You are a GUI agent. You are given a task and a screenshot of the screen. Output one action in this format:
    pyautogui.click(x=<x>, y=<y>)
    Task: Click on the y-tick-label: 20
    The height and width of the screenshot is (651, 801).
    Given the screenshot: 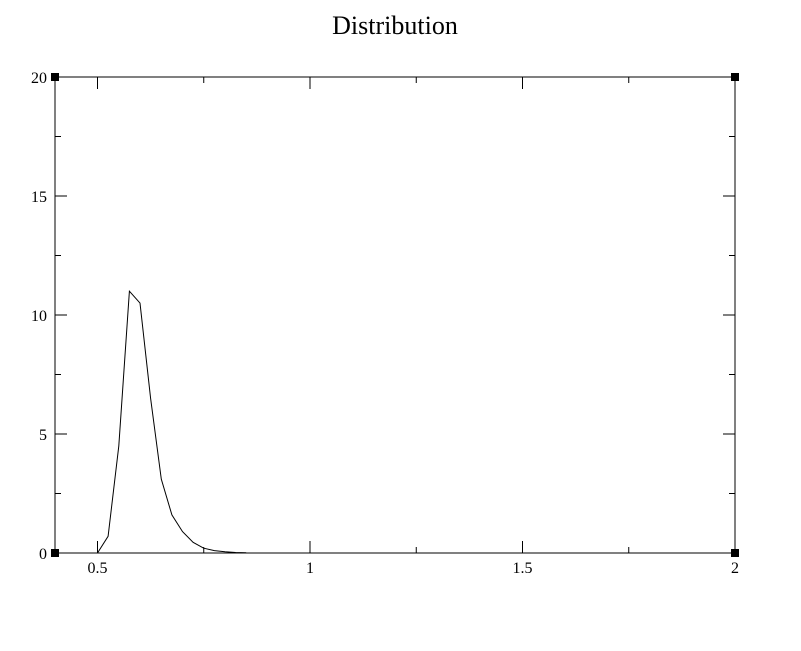 What is the action you would take?
    pyautogui.click(x=39, y=78)
    